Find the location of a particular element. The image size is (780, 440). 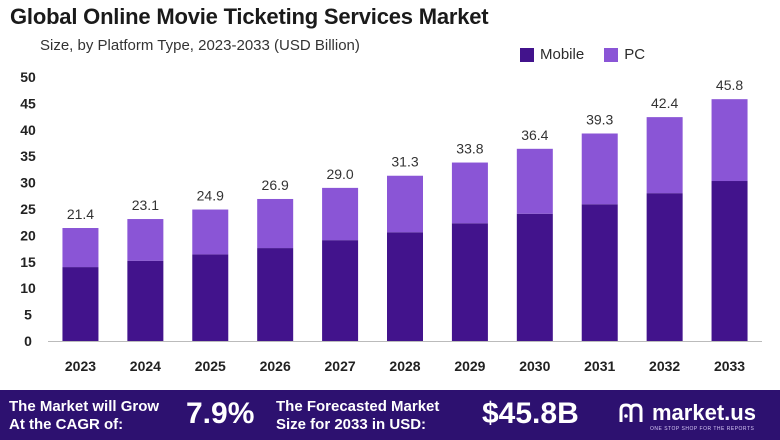

bar-pc-2032 is located at coordinates (664, 155).